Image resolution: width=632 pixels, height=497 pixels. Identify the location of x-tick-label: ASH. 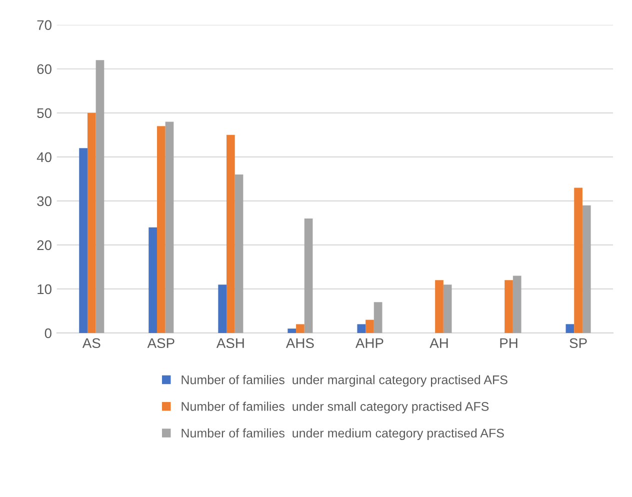
(230, 343).